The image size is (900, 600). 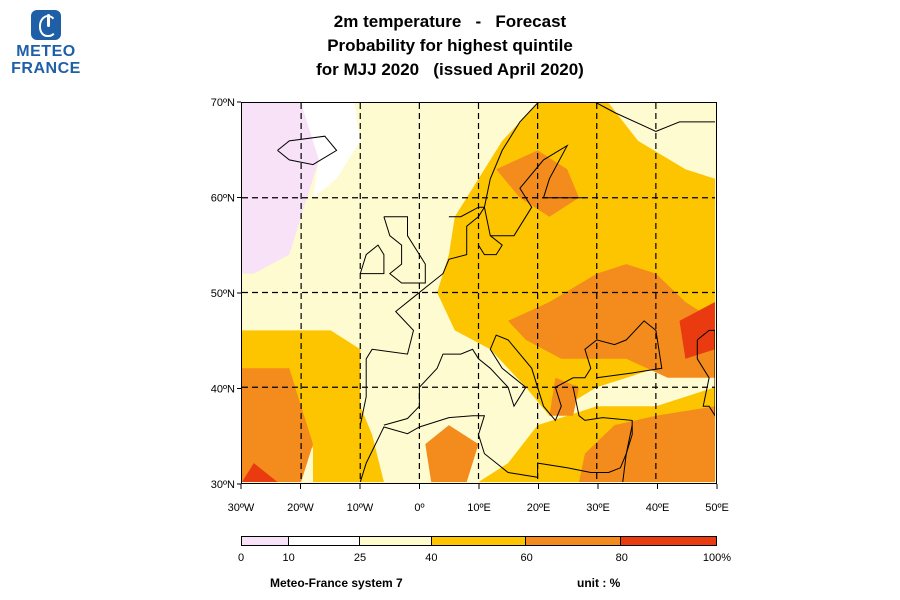 What do you see at coordinates (223, 199) in the screenshot?
I see `lat-label: 60ºN` at bounding box center [223, 199].